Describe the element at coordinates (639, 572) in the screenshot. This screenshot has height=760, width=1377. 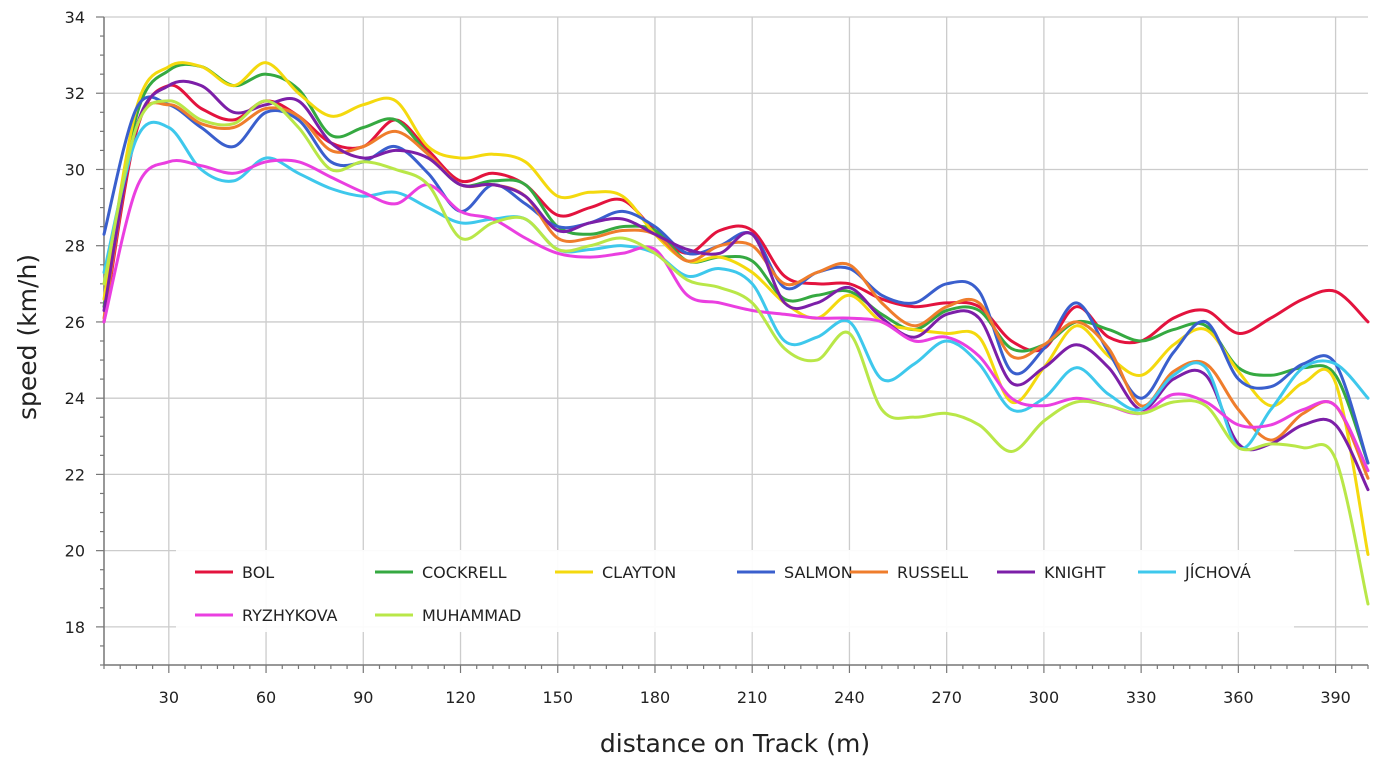
I see `legend-label-clayton: CLAYTON` at that location.